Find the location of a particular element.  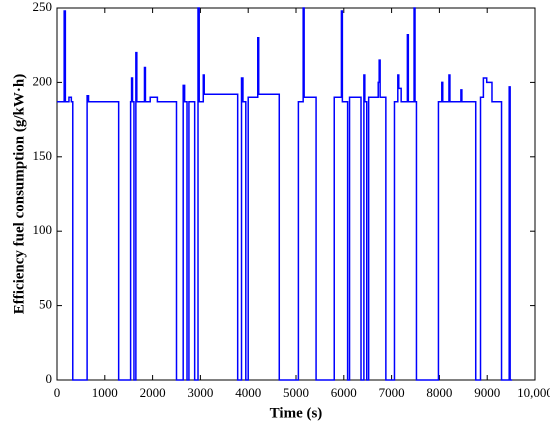

x-tick-label: 7000 is located at coordinates (392, 392).